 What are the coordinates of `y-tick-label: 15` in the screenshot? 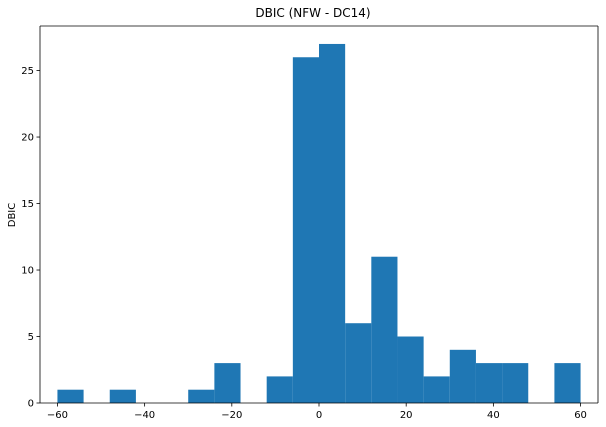 It's located at (27, 204).